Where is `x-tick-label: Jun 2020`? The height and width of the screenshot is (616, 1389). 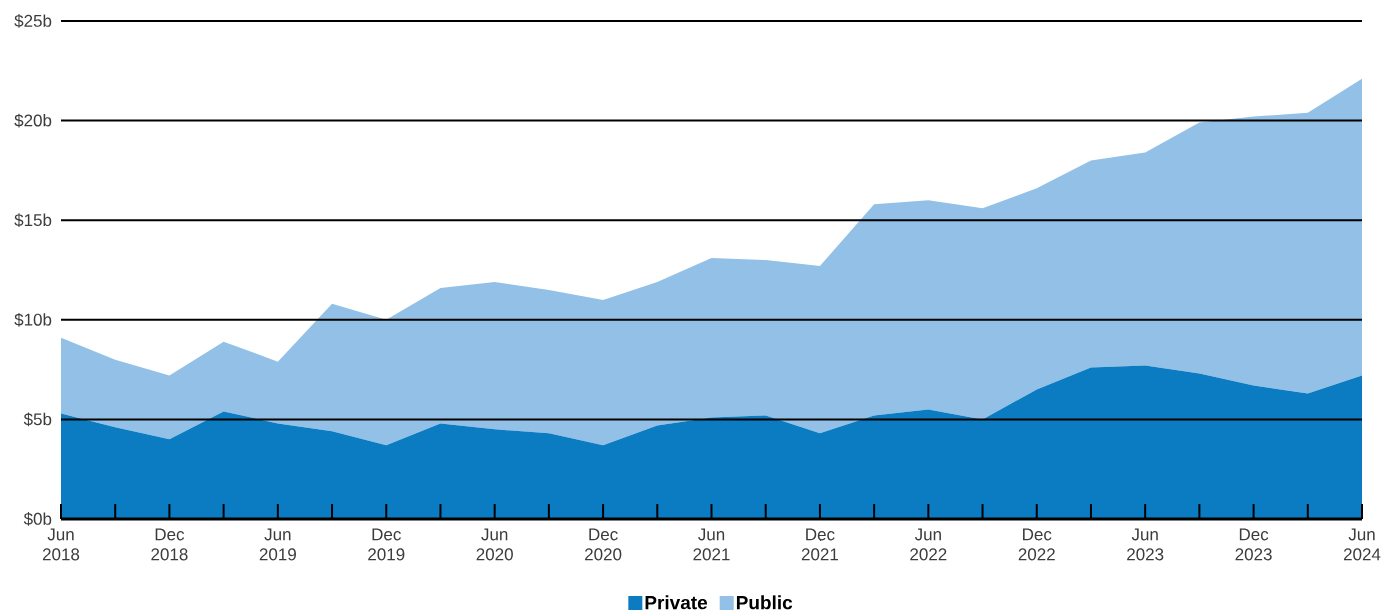
x-tick-label: Jun 2020 is located at coordinates (494, 544).